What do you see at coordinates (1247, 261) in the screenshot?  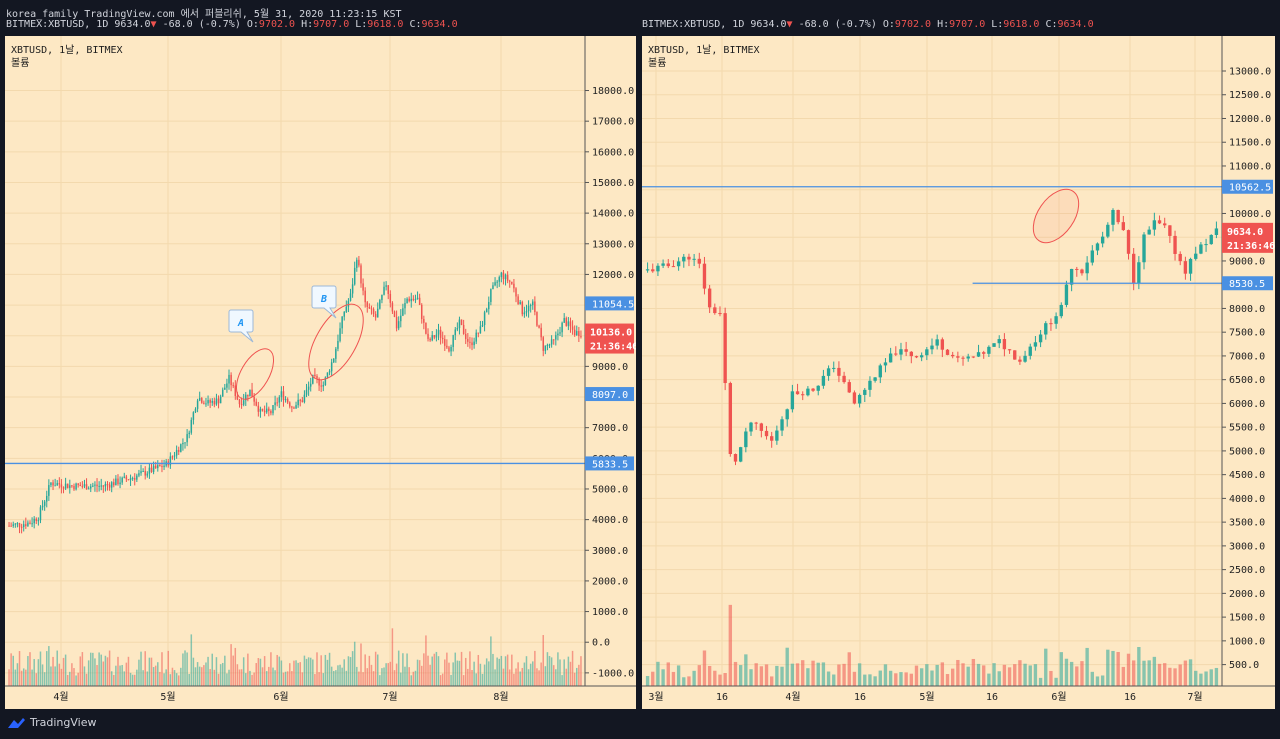 I see `price-tick-label: 9000.0` at bounding box center [1247, 261].